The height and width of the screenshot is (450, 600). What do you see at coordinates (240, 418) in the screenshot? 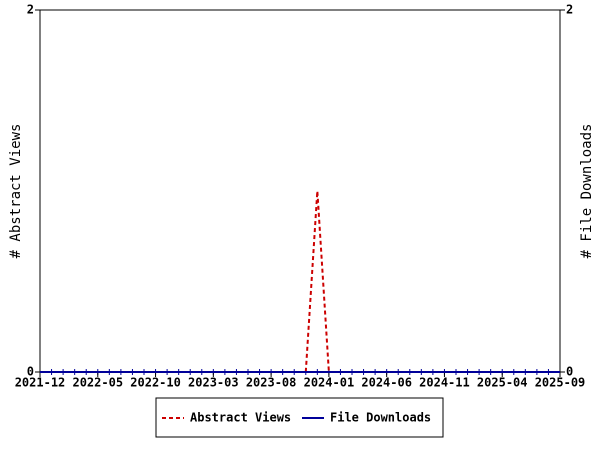
I see `legend-label: Abstract Views` at bounding box center [240, 418].